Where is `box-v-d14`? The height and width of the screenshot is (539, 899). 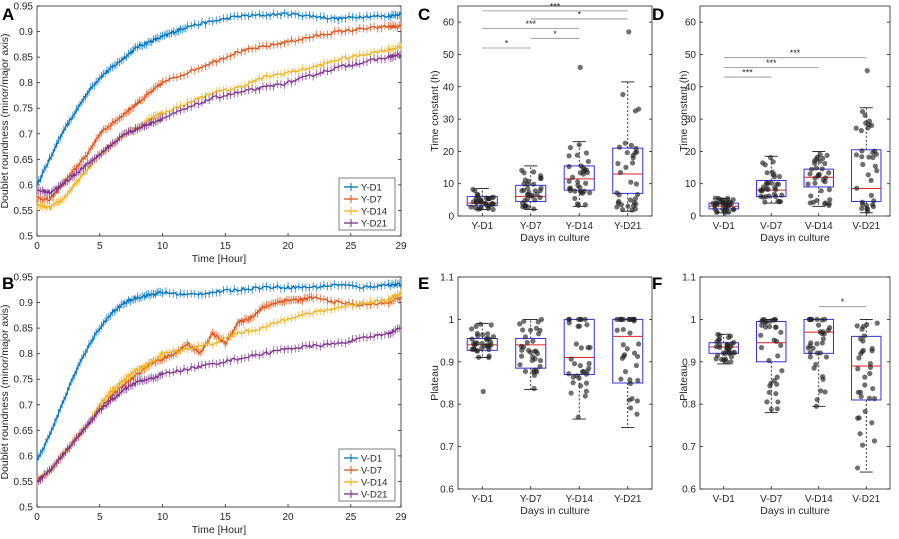
box-v-d14 is located at coordinates (818, 362).